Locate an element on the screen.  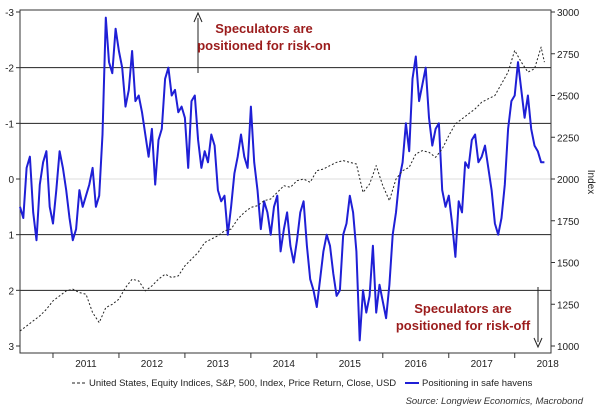
left-tick-label: -3 is located at coordinates (9, 13).